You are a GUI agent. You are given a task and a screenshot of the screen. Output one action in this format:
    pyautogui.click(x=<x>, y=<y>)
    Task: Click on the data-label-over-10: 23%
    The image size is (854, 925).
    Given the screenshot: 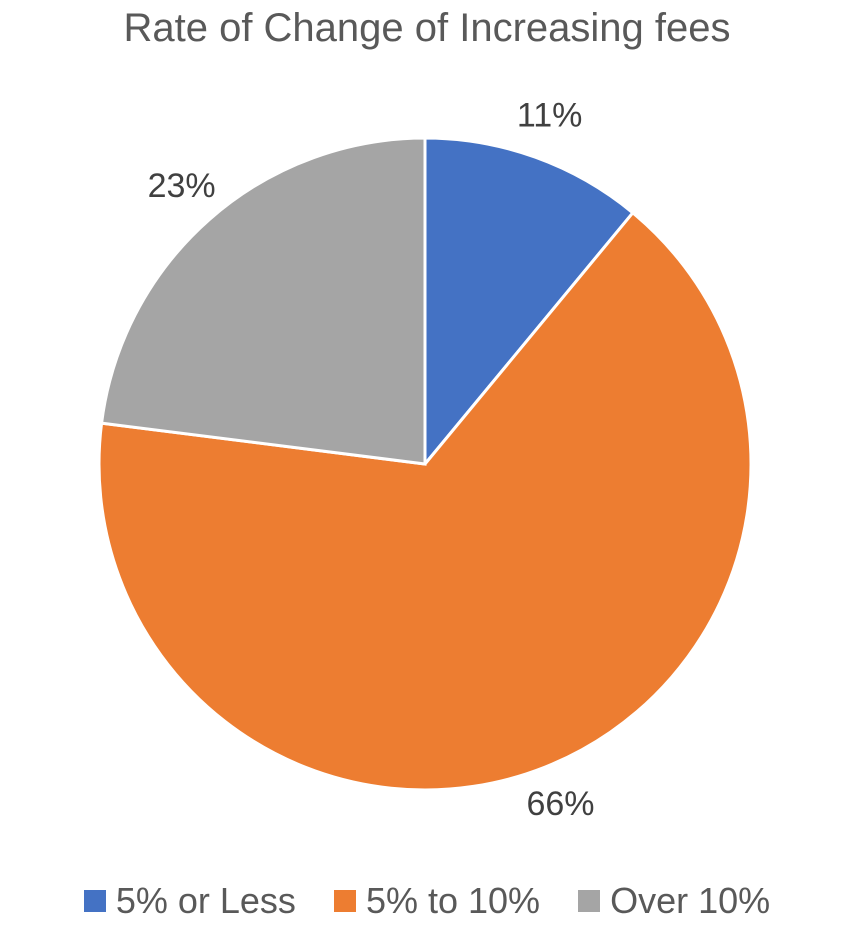 What is the action you would take?
    pyautogui.click(x=182, y=186)
    